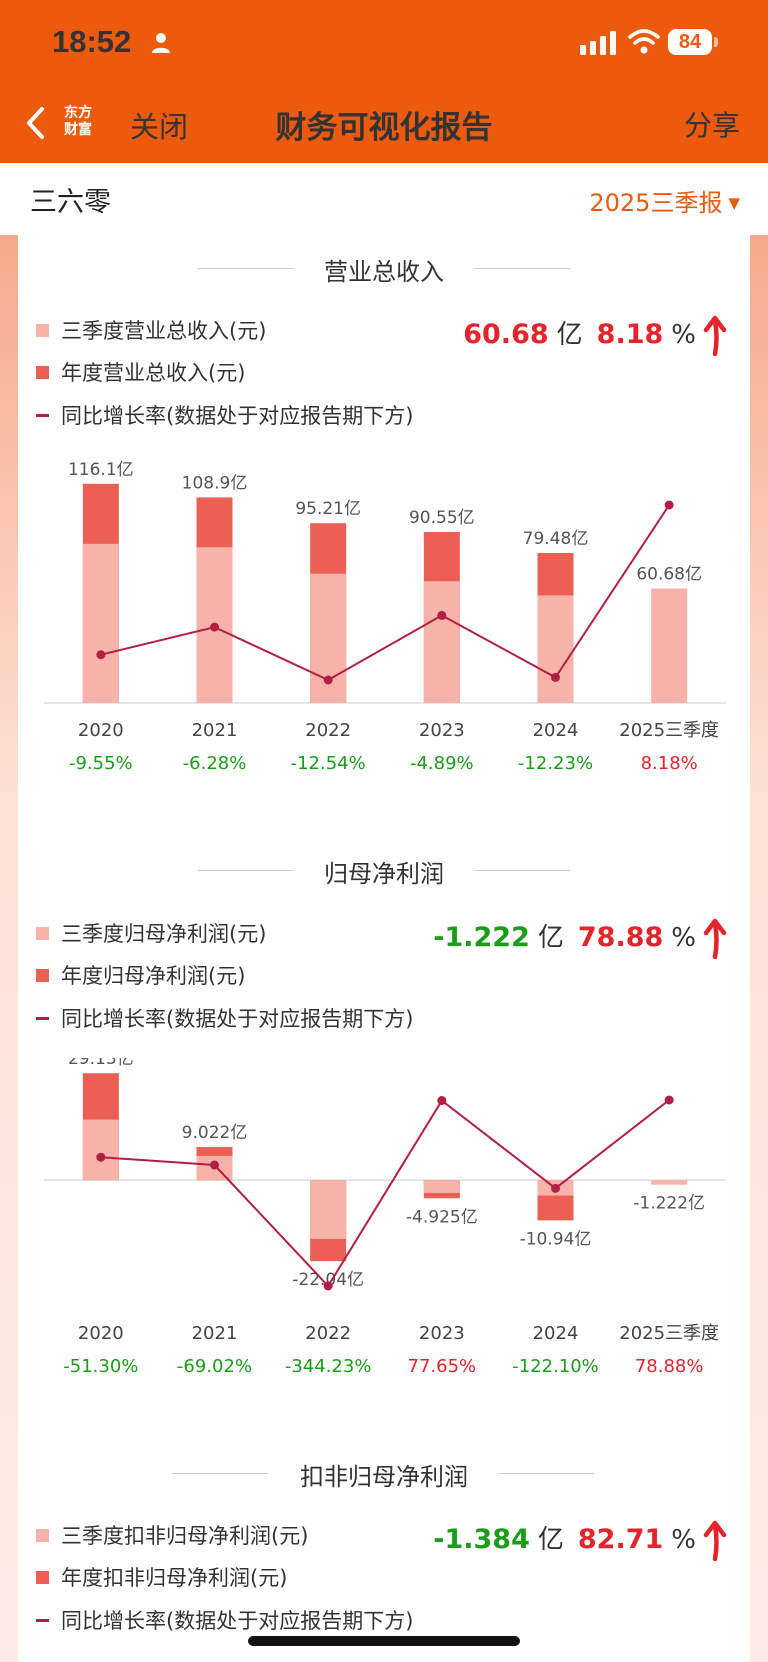  What do you see at coordinates (656, 203) in the screenshot?
I see `period-select-label: 2025三季报` at bounding box center [656, 203].